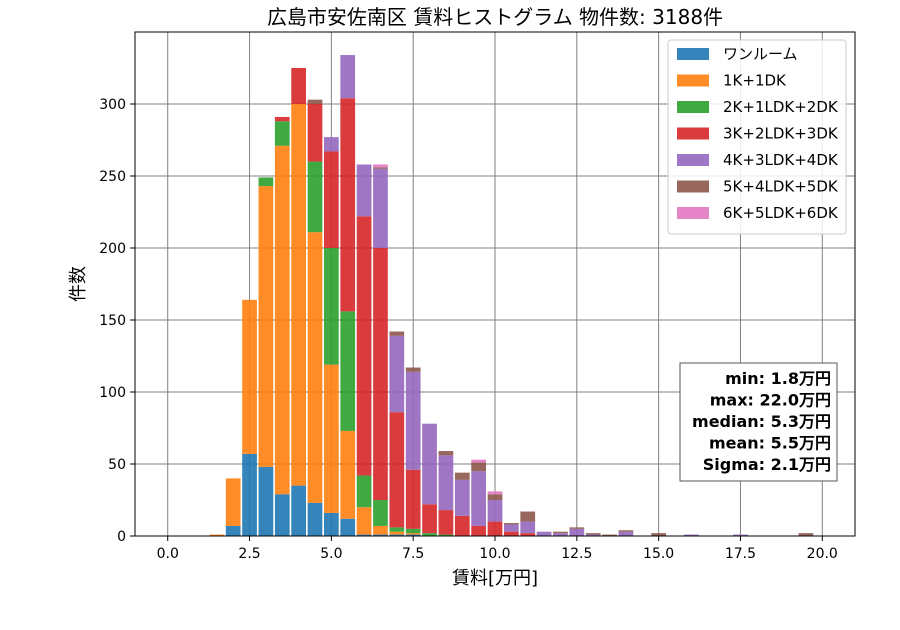  What do you see at coordinates (781, 213) in the screenshot?
I see `legend-label: 6K+5LDK+6DK` at bounding box center [781, 213].